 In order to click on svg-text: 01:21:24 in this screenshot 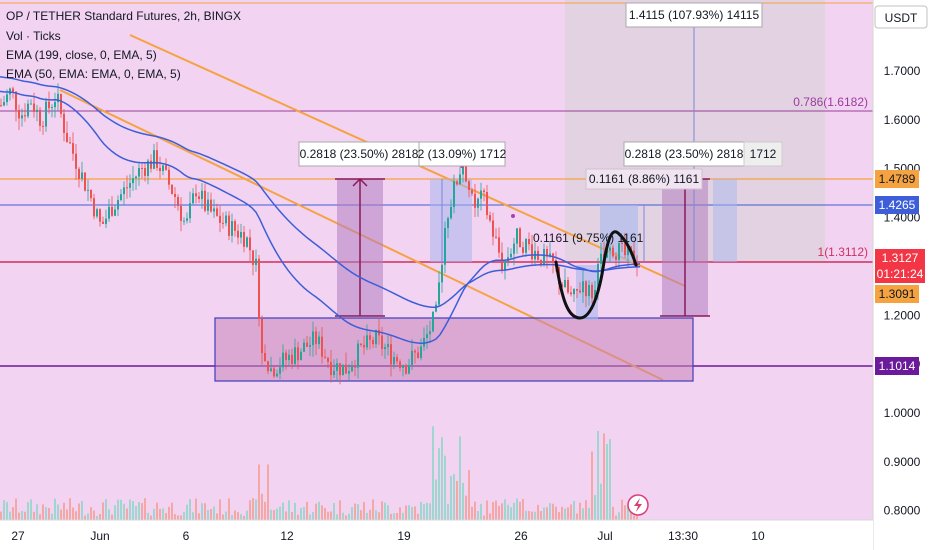, I will do `click(900, 274)`.